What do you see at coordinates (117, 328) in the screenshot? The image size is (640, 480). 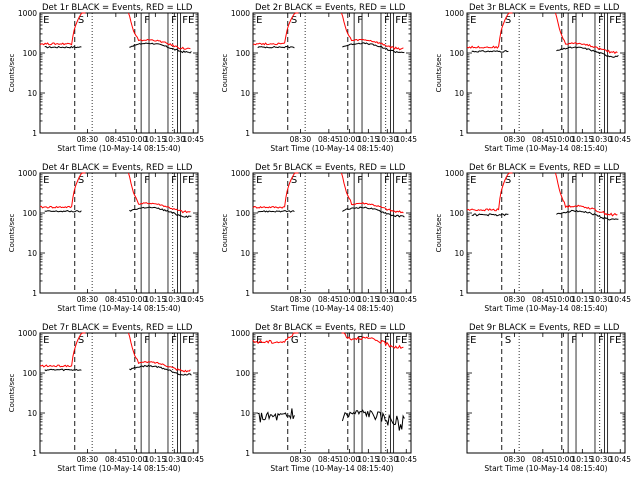 I see `chart-title: Det 7r BLACK = Events, RED = LLD` at bounding box center [117, 328].